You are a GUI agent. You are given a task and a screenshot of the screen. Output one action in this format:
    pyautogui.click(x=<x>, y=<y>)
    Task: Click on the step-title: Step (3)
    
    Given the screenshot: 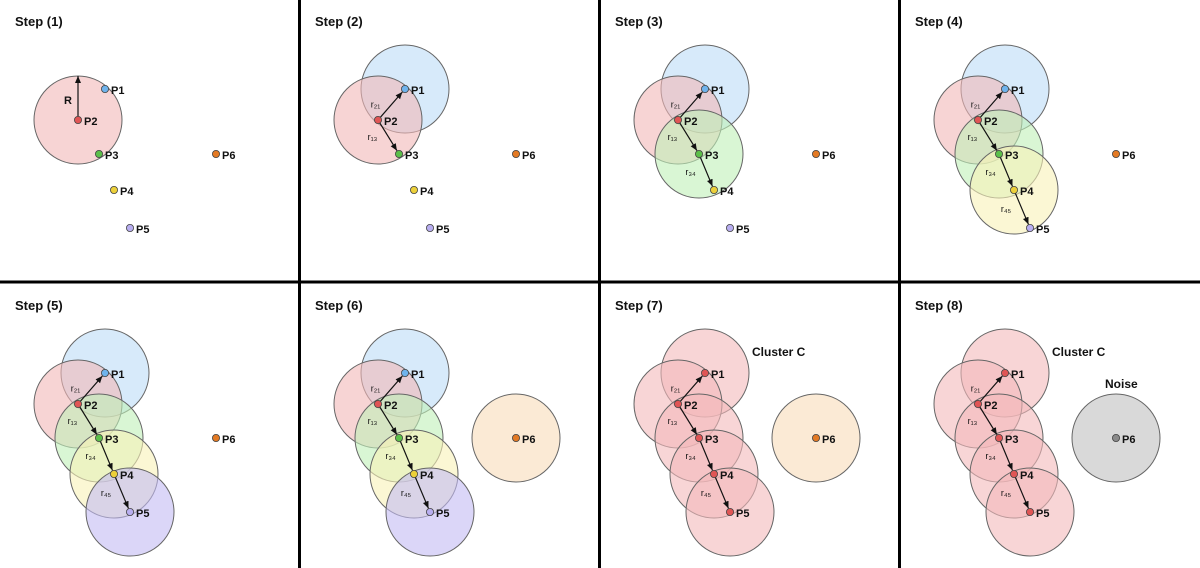 What is the action you would take?
    pyautogui.click(x=639, y=21)
    